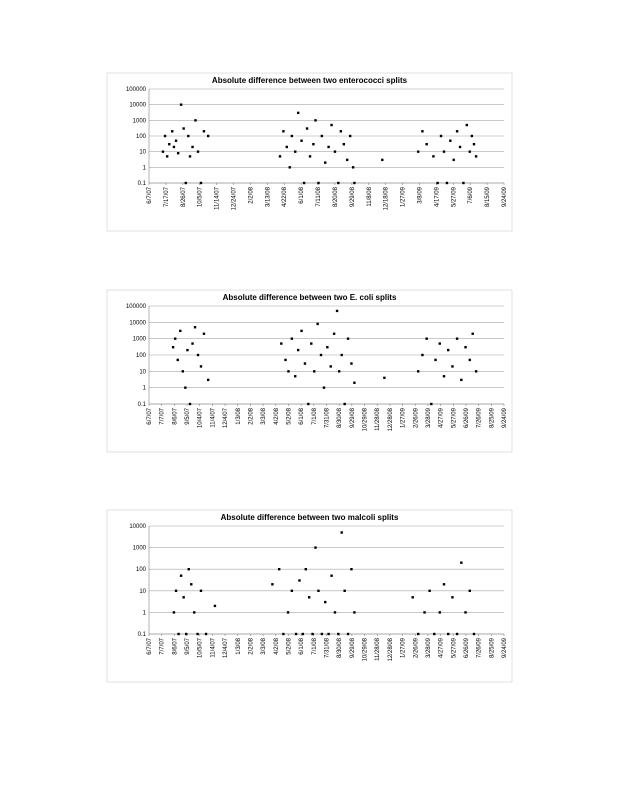 The height and width of the screenshot is (800, 618). I want to click on x-tick-label: 8/6/07, so click(175, 645).